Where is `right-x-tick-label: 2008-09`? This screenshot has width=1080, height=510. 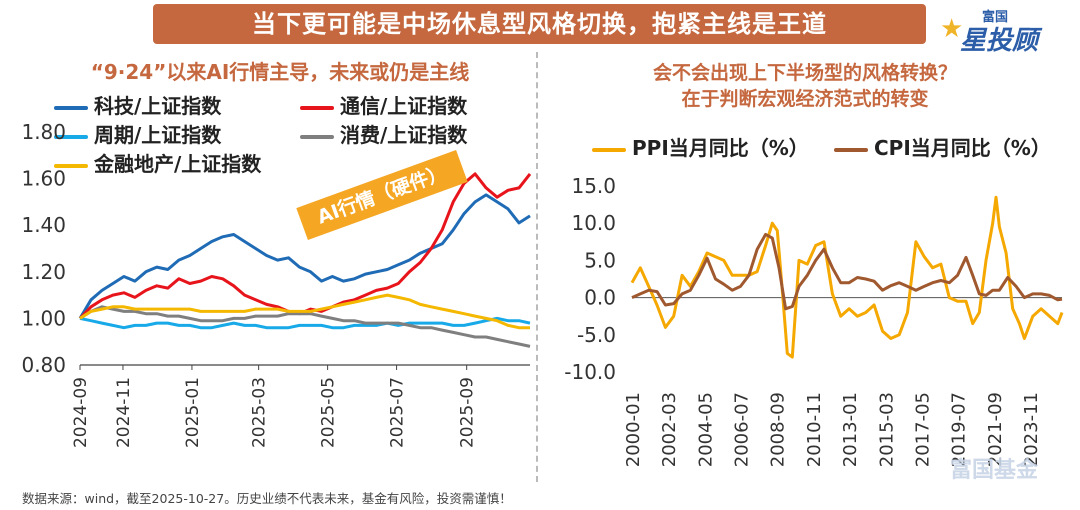 right-x-tick-label: 2008-09 is located at coordinates (778, 429).